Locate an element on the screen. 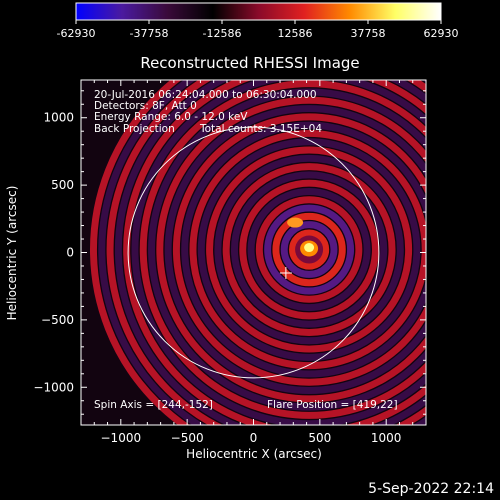 The image size is (500, 500). x-tick-label: 0 is located at coordinates (254, 438).